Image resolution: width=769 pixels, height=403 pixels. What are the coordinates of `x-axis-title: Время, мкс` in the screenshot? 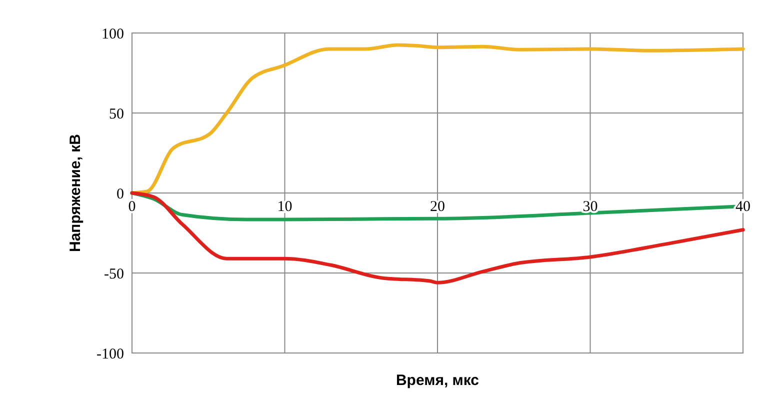 It's located at (438, 380).